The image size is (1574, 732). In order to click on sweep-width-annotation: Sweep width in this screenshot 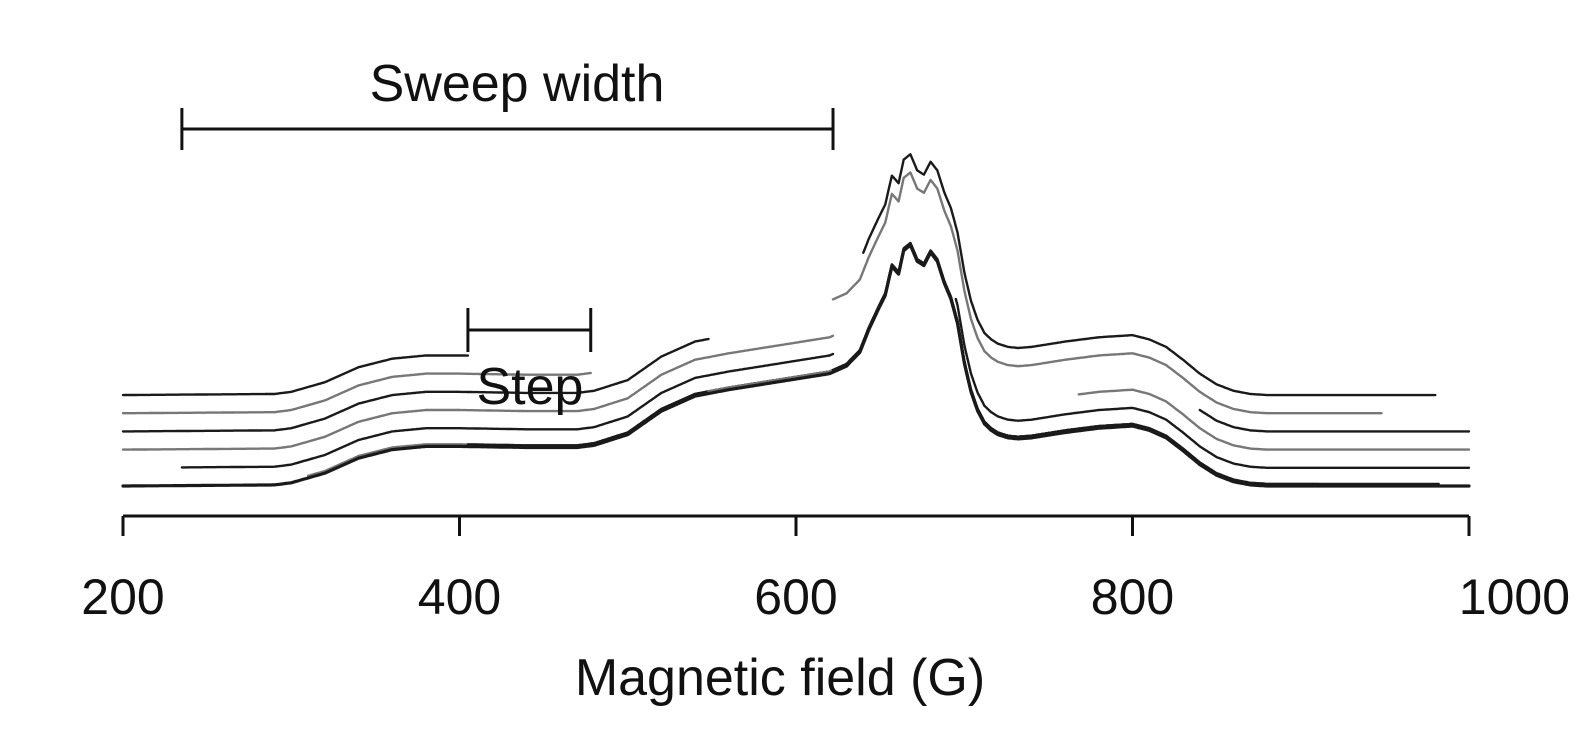, I will do `click(507, 102)`.